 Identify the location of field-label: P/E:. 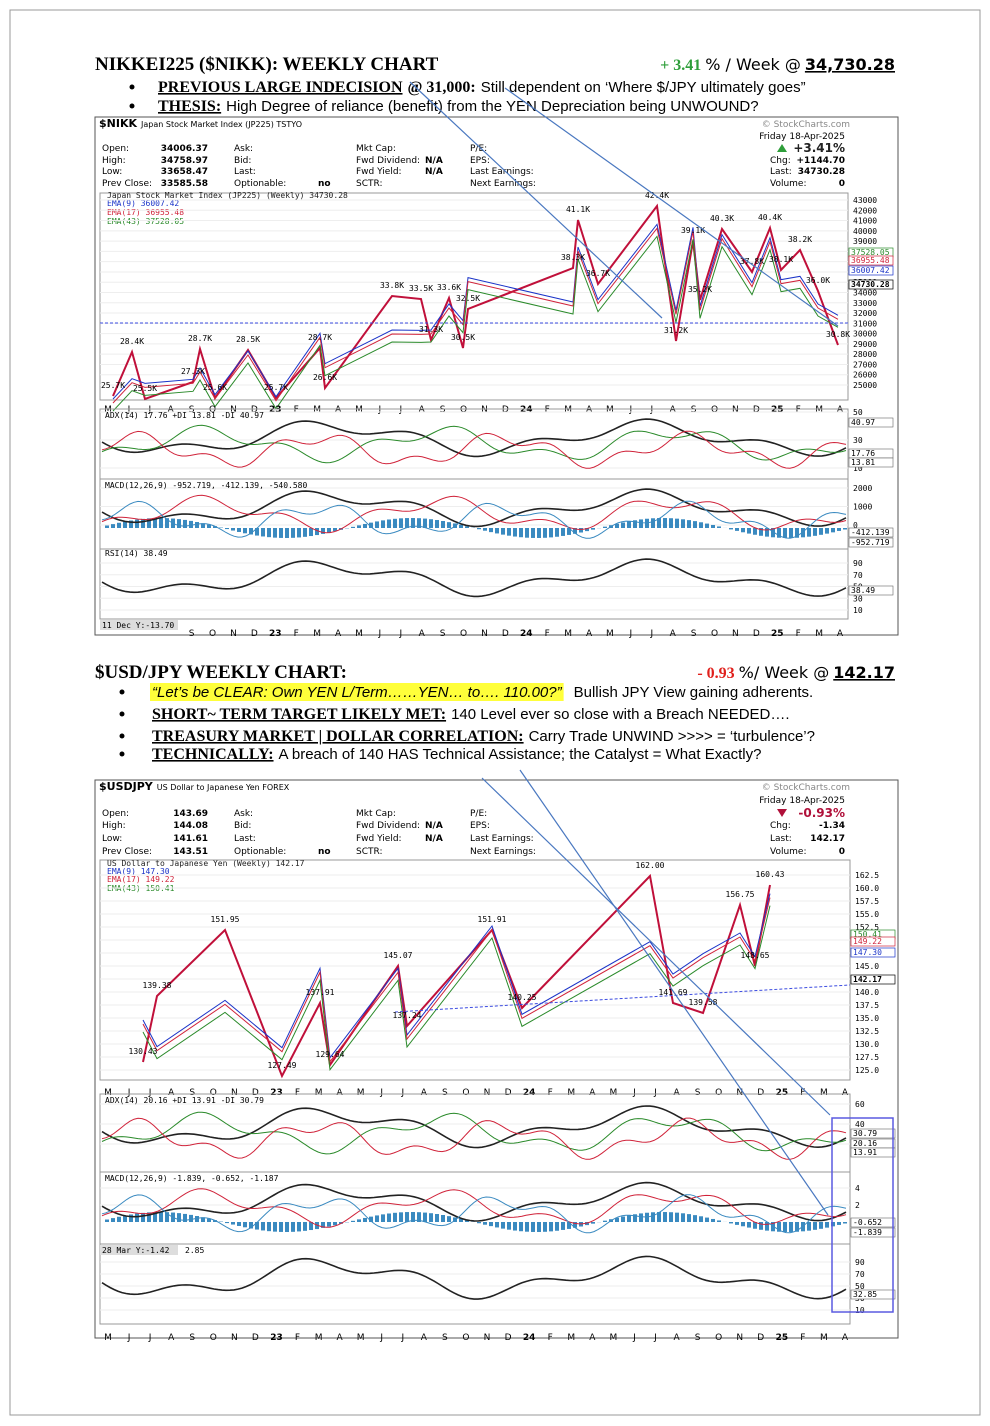
(478, 149).